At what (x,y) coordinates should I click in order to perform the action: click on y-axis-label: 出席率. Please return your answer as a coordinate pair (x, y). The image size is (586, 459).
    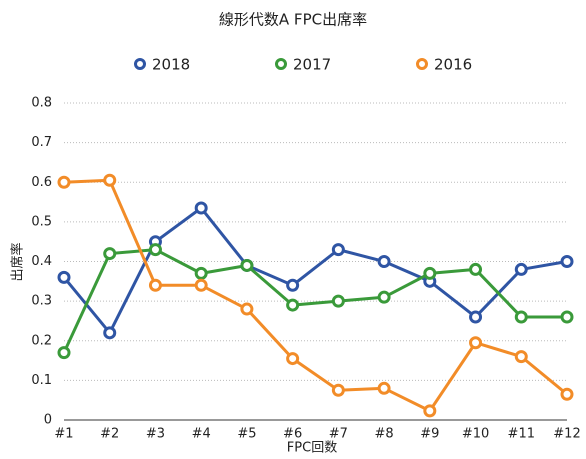
    Looking at the image, I should click on (18, 261).